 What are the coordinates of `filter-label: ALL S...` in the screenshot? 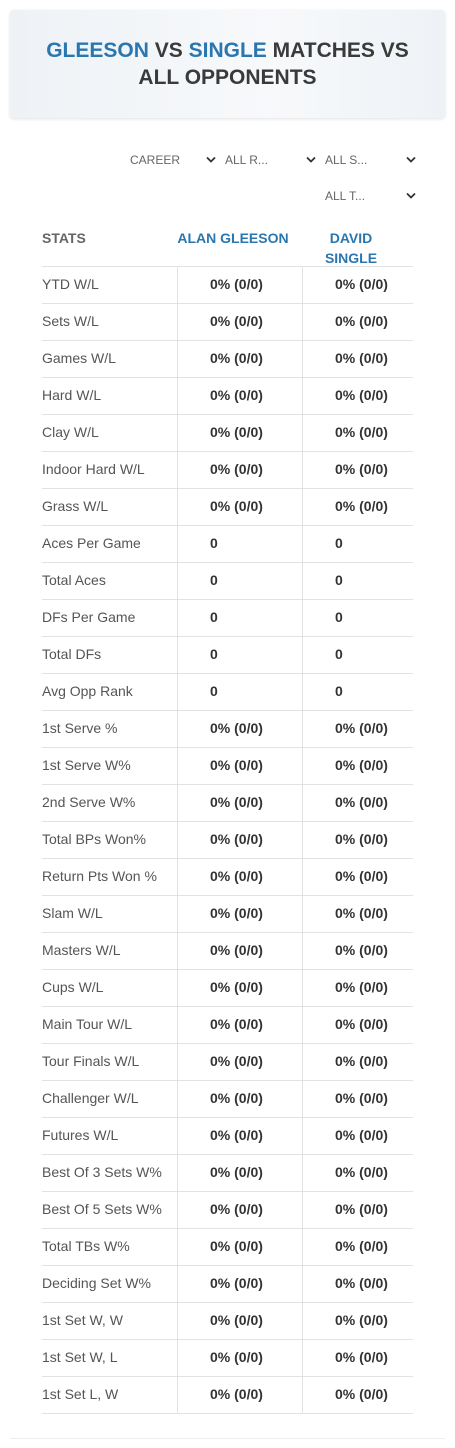 It's located at (346, 160).